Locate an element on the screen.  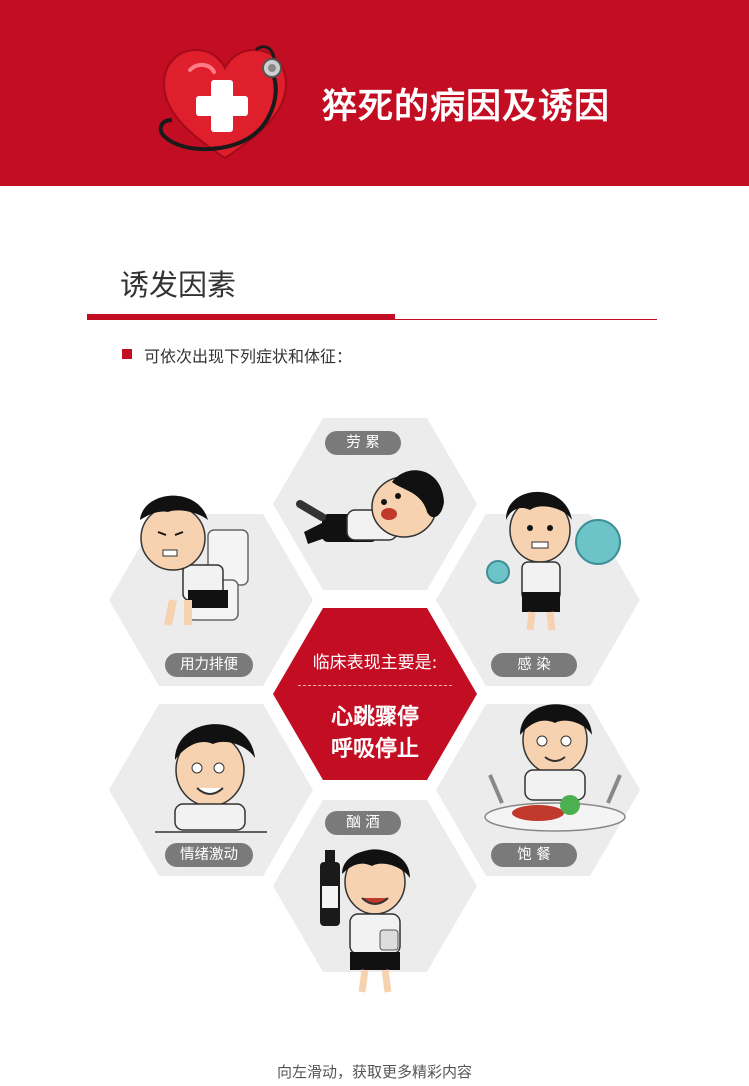
section-divider-accent is located at coordinates (241, 317).